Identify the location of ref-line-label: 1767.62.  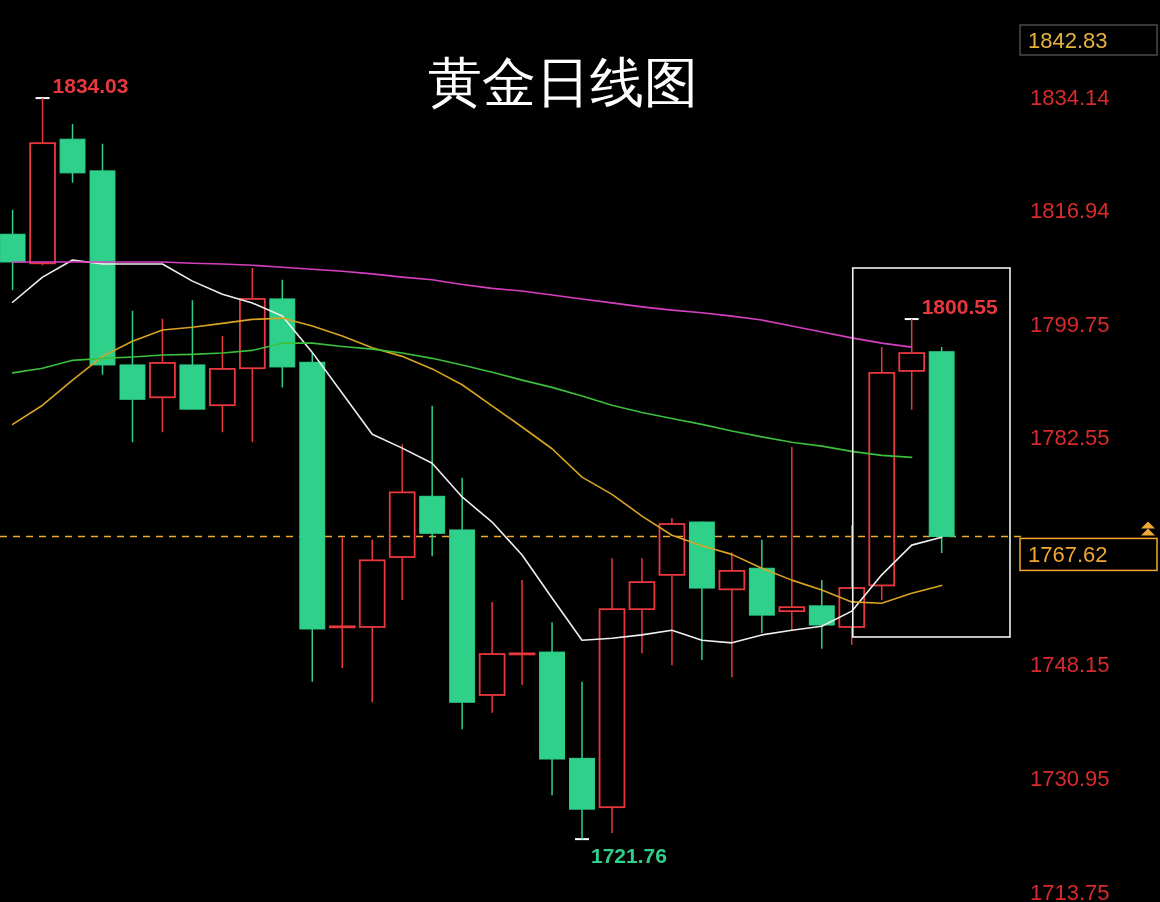
(1068, 555).